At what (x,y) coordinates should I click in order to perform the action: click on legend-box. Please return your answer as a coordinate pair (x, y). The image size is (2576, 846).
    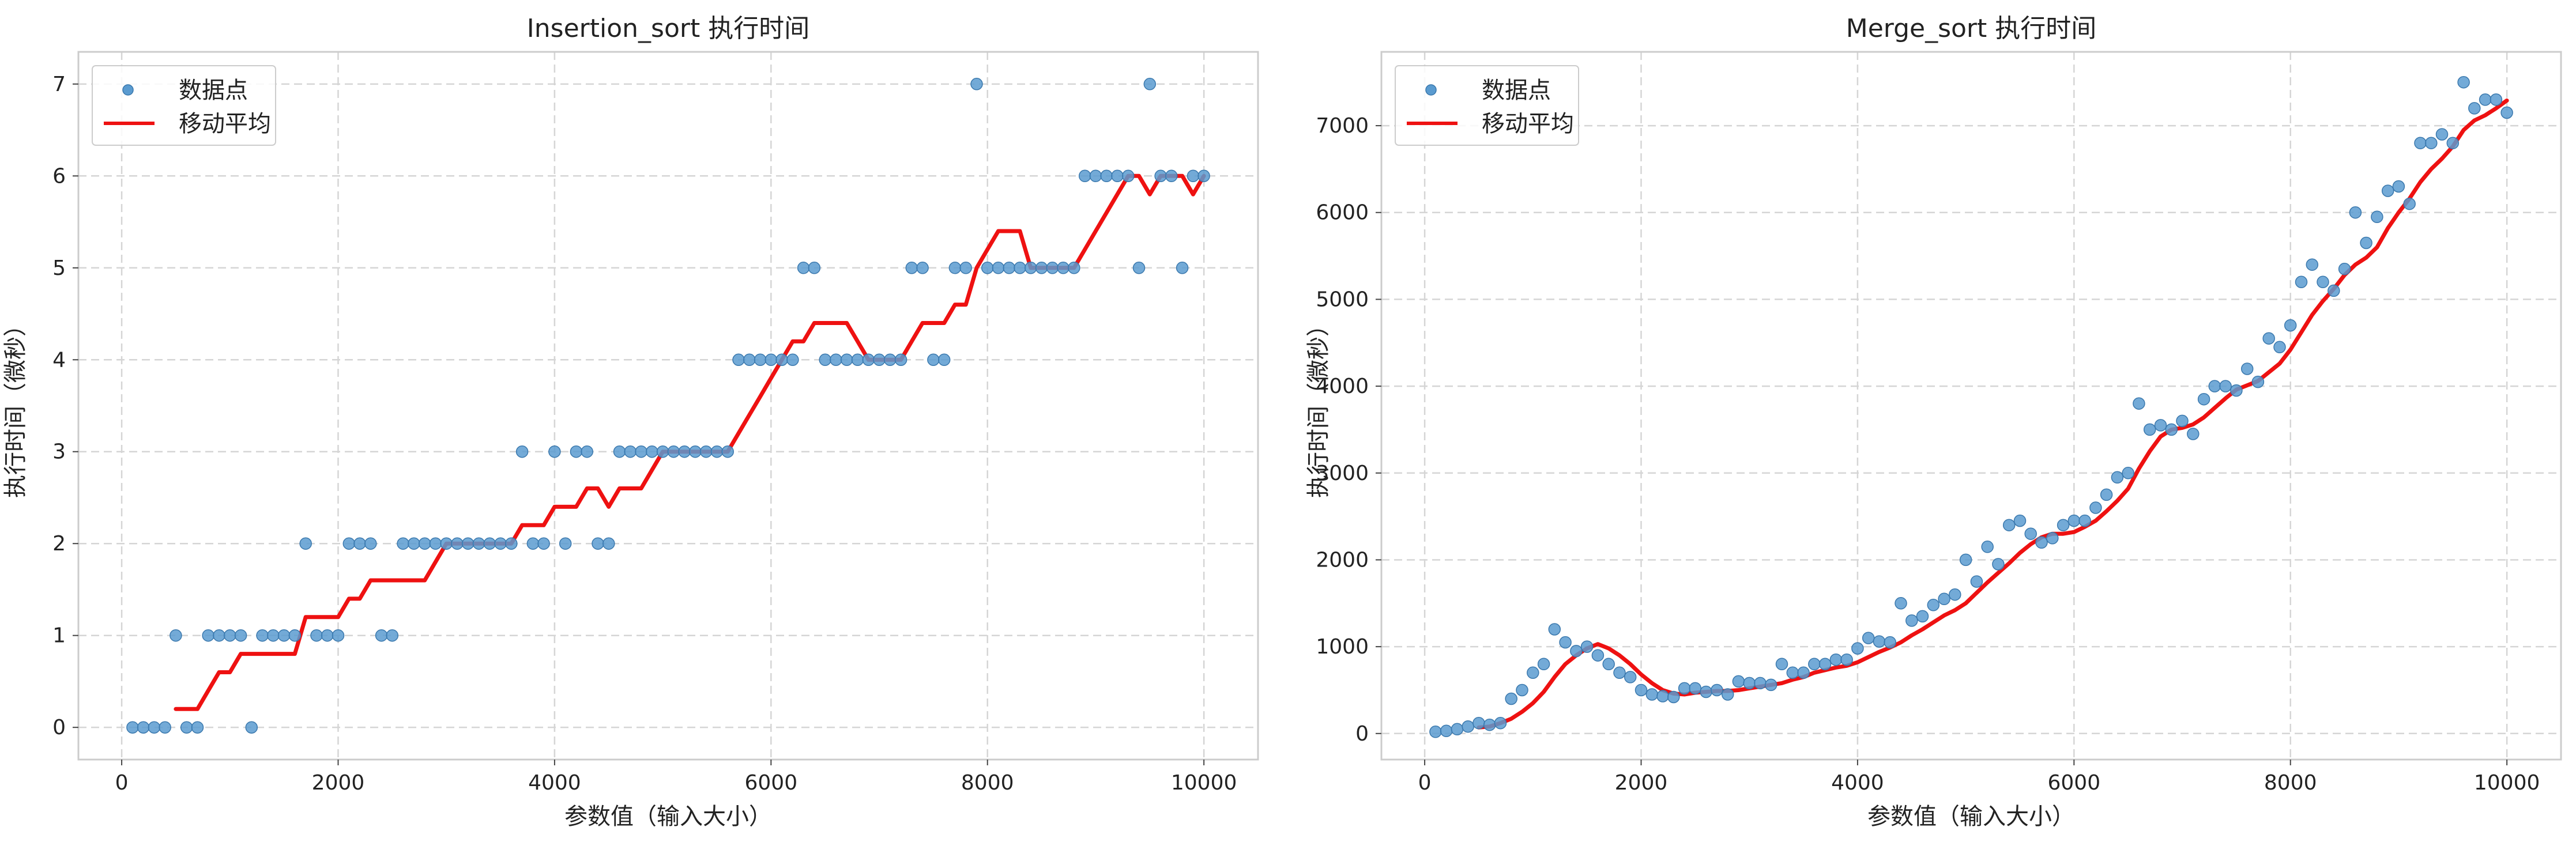
    Looking at the image, I should click on (184, 106).